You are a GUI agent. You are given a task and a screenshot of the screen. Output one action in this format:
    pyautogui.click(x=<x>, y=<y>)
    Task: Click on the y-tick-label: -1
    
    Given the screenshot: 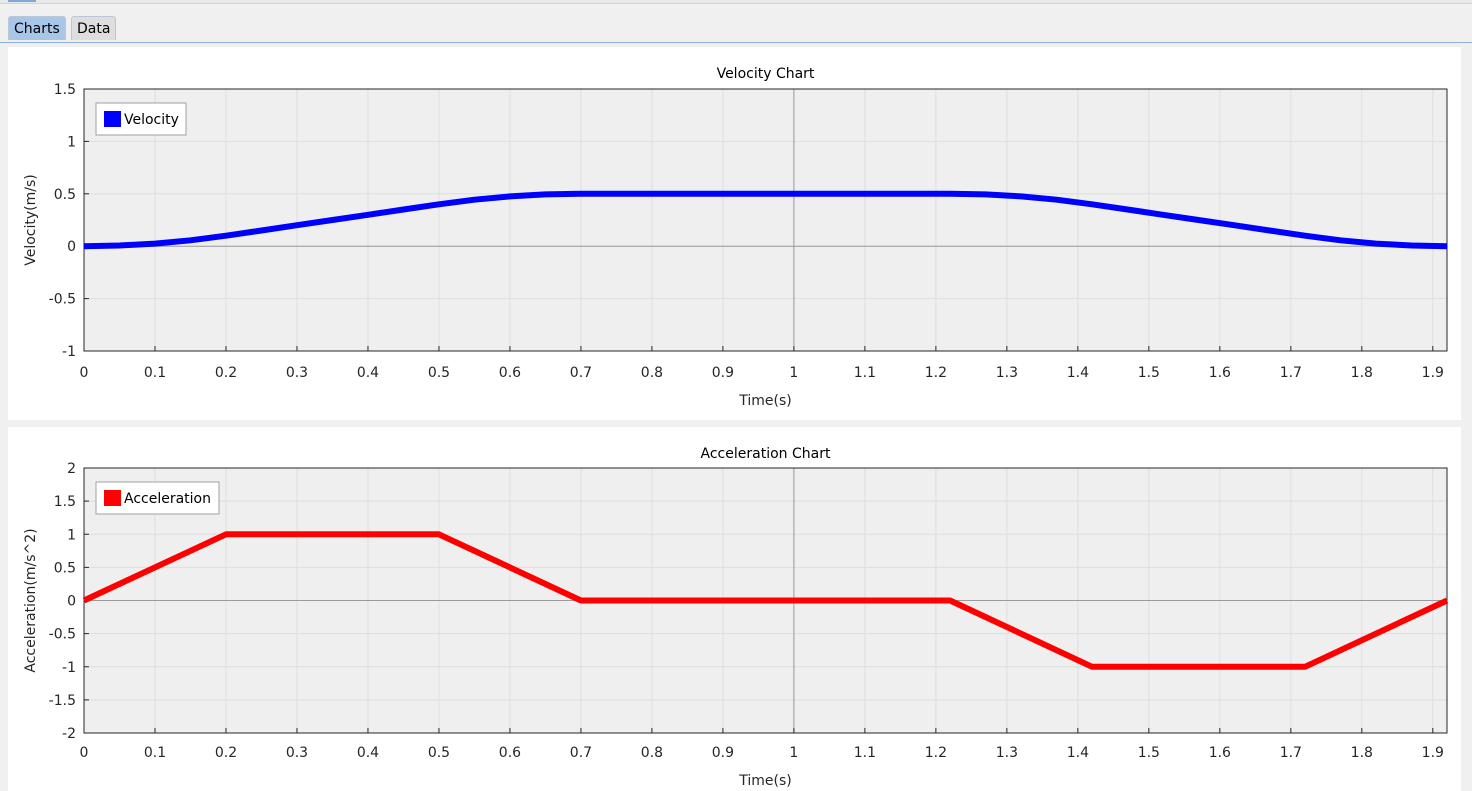 What is the action you would take?
    pyautogui.click(x=69, y=352)
    